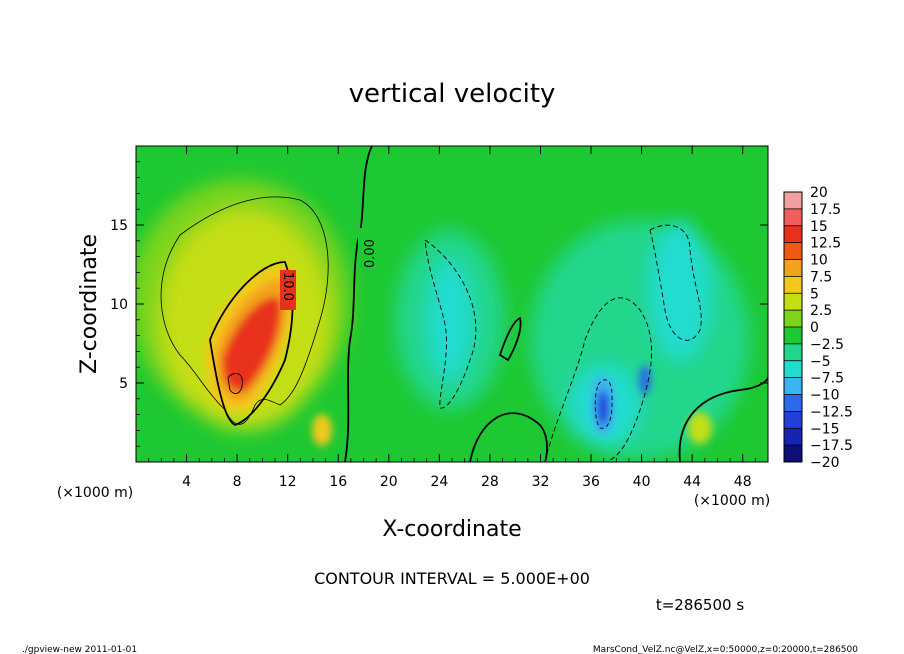 The width and height of the screenshot is (904, 654). What do you see at coordinates (452, 94) in the screenshot?
I see `chart-title: vertical velocity` at bounding box center [452, 94].